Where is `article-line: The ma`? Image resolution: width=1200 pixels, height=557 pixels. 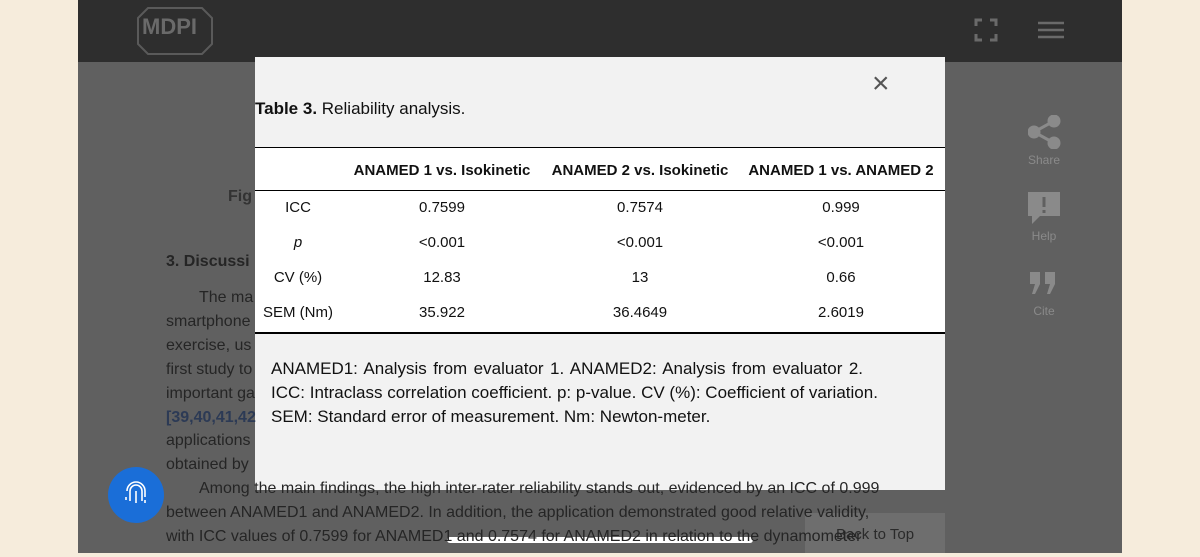 article-line: The ma is located at coordinates (226, 297).